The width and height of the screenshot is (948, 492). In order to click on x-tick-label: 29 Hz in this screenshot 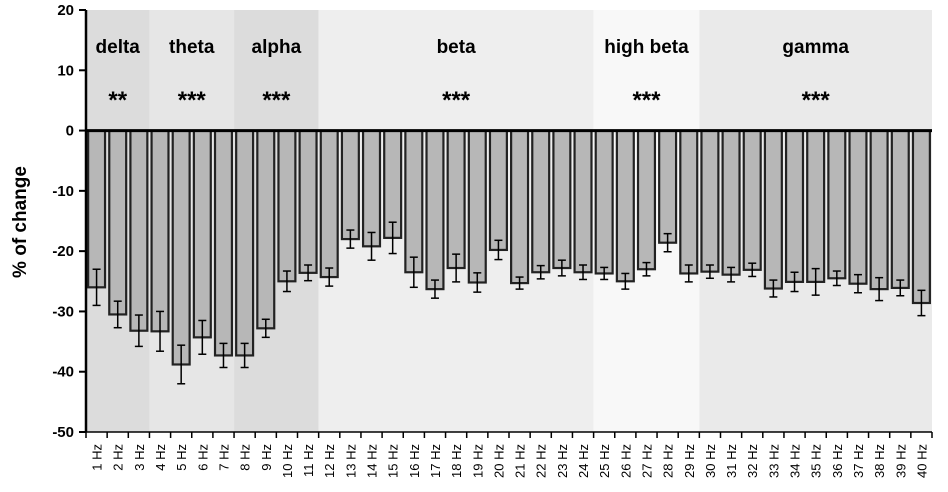, I will do `click(689, 461)`.